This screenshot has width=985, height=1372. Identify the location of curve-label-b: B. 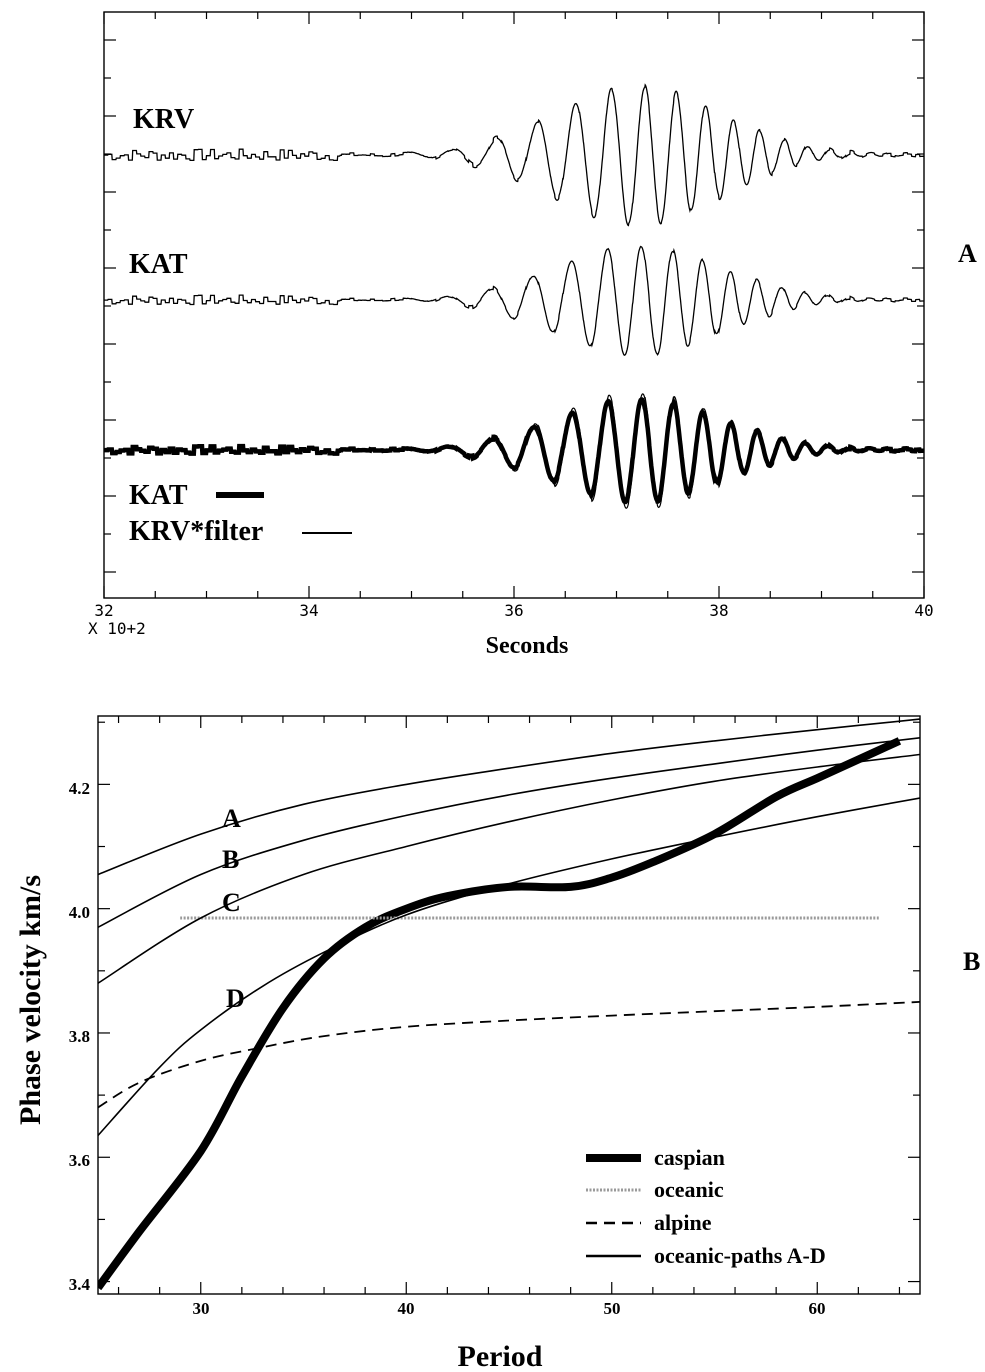
(230, 859).